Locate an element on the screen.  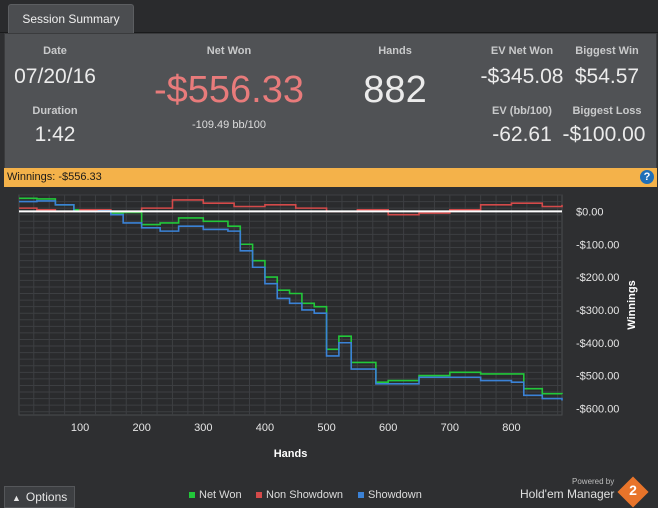
ev-net-won-value: -$345.08 is located at coordinates (522, 76).